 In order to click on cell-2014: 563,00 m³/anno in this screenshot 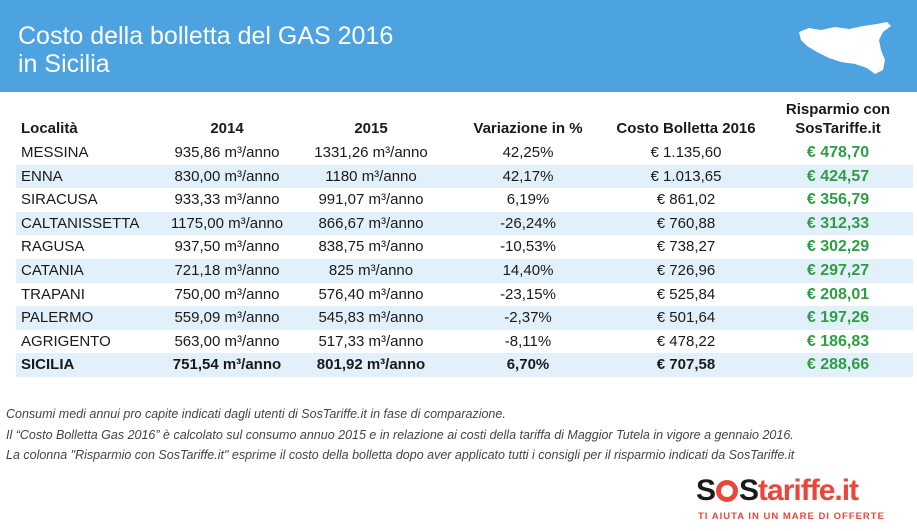, I will do `click(227, 341)`.